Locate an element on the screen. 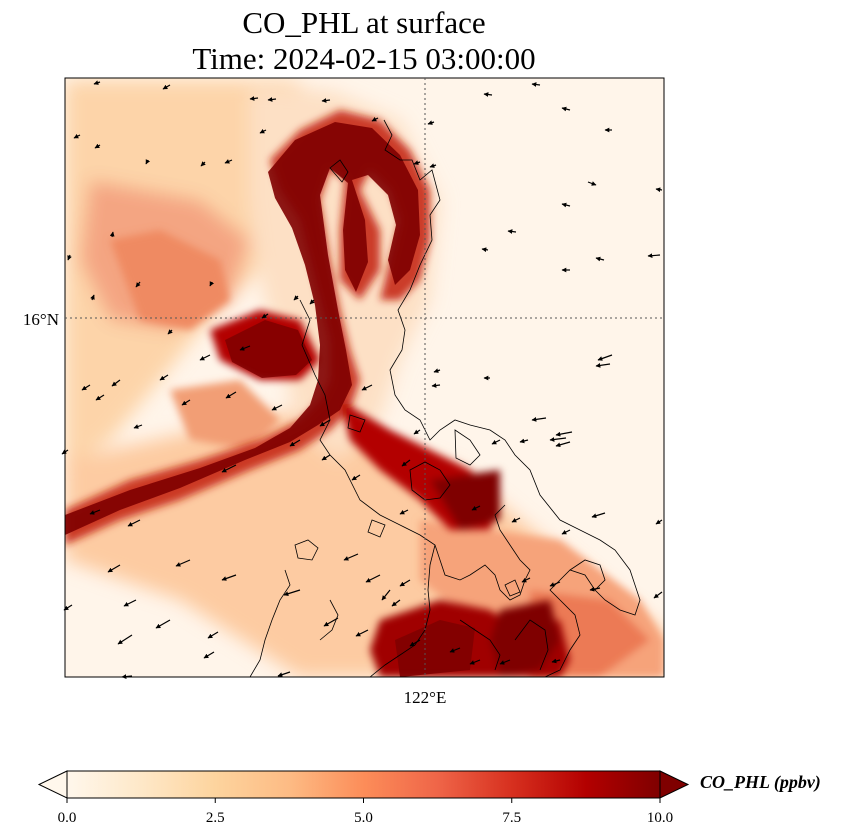 Image resolution: width=852 pixels, height=839 pixels. lat-tick-label: 16°N is located at coordinates (41, 319).